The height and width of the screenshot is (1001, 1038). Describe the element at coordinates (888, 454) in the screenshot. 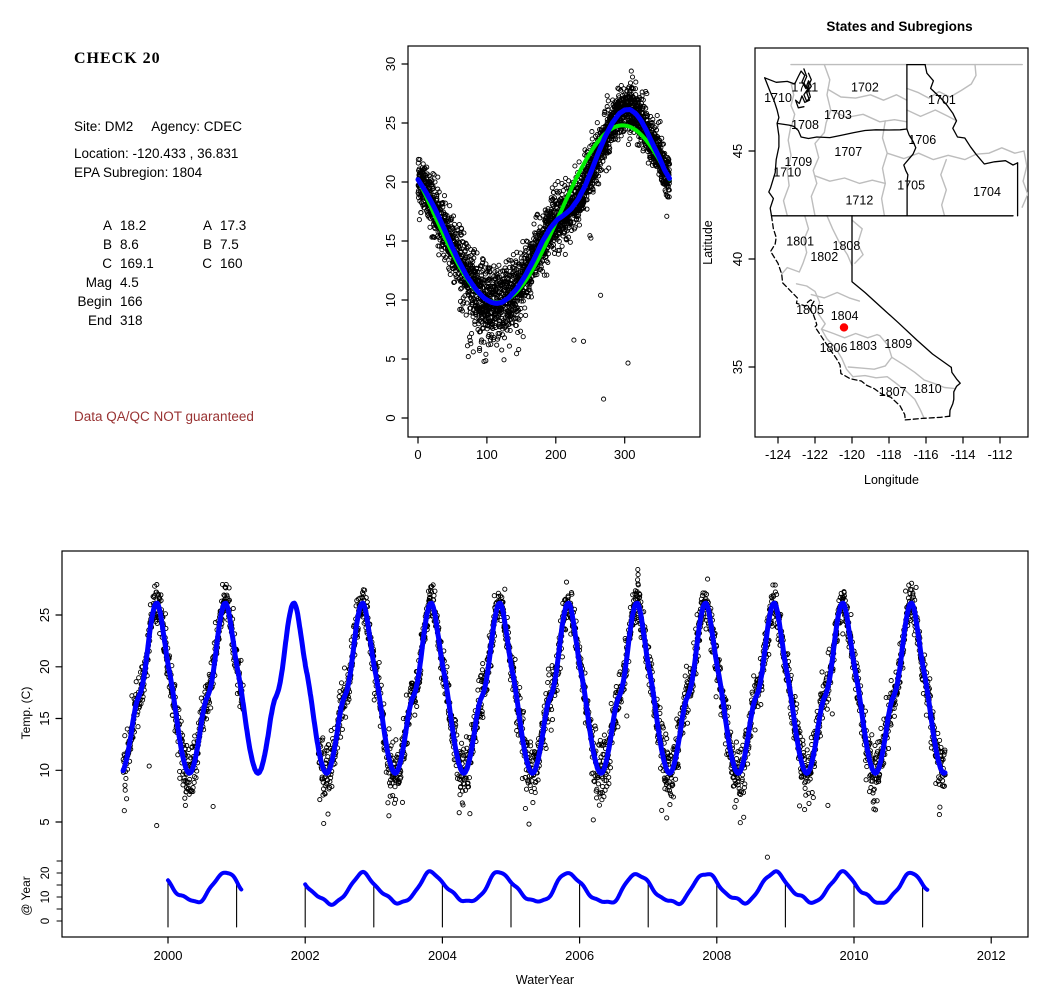

I see `tick-label: -118` at that location.